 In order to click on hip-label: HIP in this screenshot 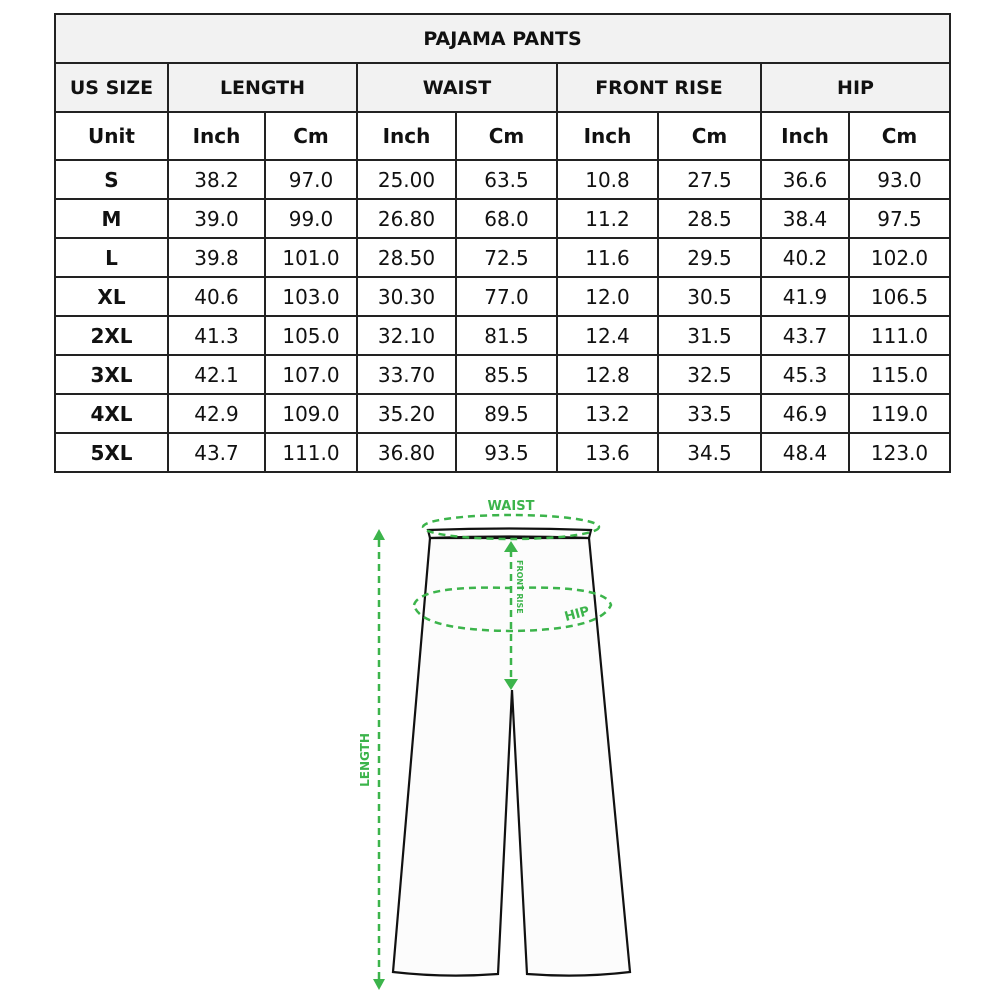, I will do `click(577, 614)`.